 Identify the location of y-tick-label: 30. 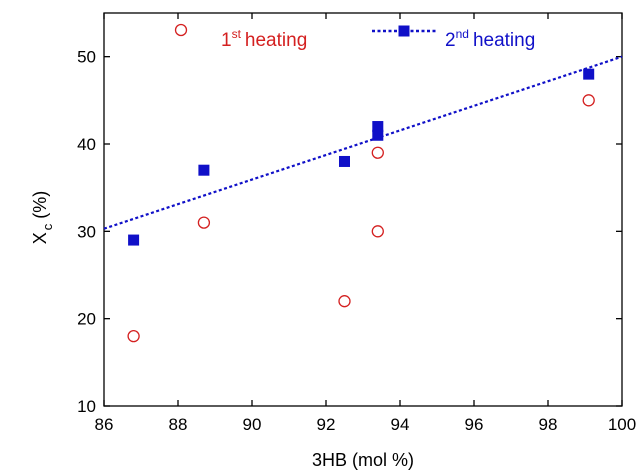
(86, 231).